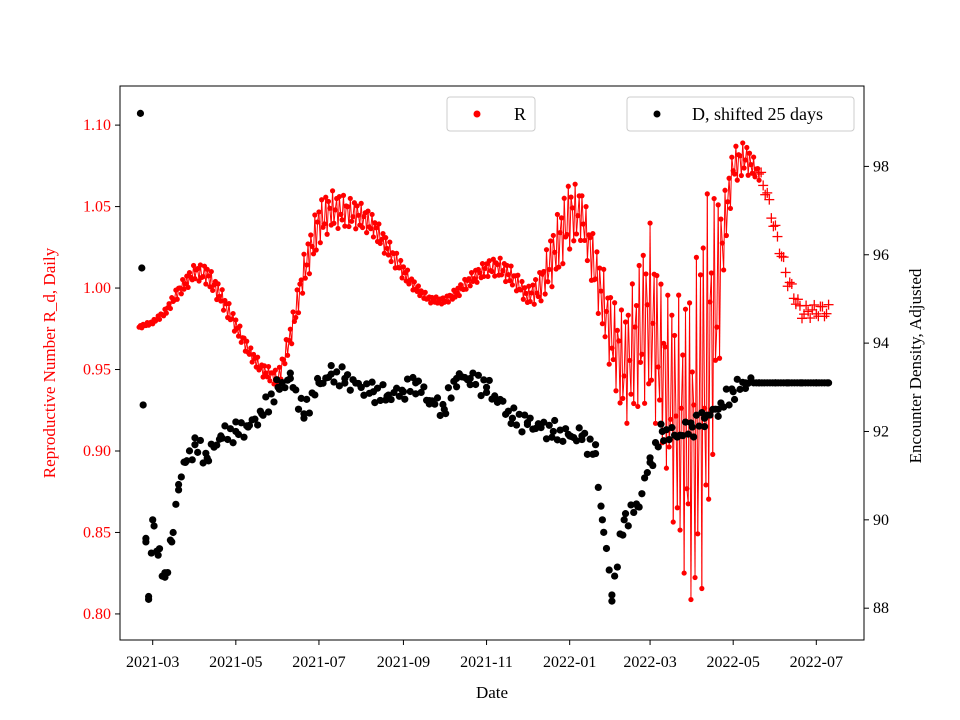  What do you see at coordinates (881, 608) in the screenshot?
I see `right-y-tick-label: 88` at bounding box center [881, 608].